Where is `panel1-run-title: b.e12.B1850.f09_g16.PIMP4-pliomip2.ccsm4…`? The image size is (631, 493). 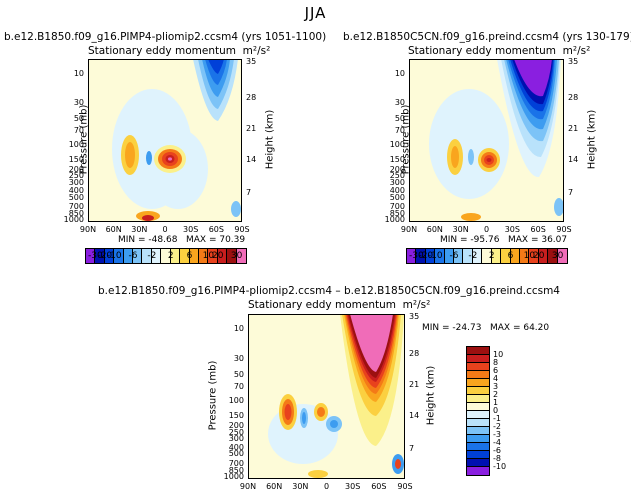
panel1-run-title: b.e12.B1850.f09_g16.PIMP4-pliomip2.ccsm4… is located at coordinates (165, 37).